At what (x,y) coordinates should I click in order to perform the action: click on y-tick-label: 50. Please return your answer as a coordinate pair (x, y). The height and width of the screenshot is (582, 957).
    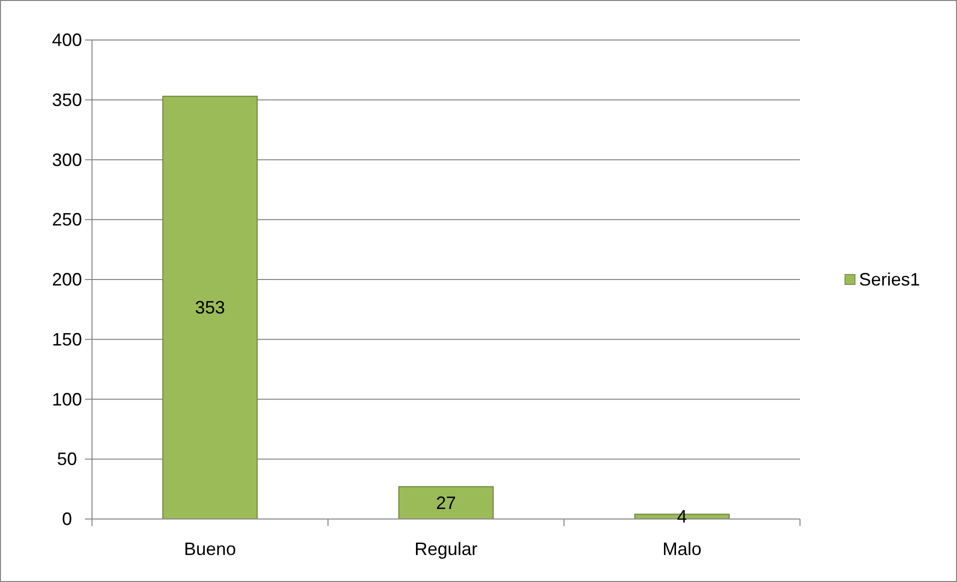
    Looking at the image, I should click on (67, 459).